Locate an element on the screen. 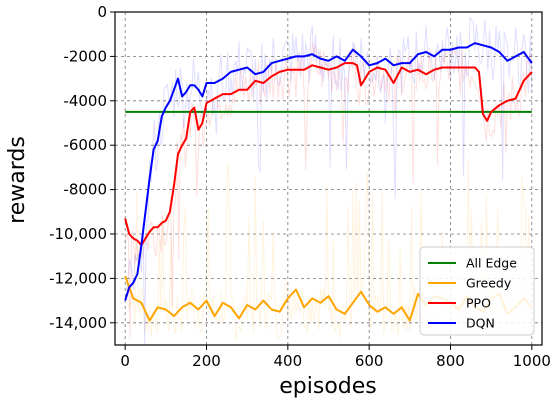 This screenshot has width=550, height=413. y-axis-label: rewards is located at coordinates (17, 180).